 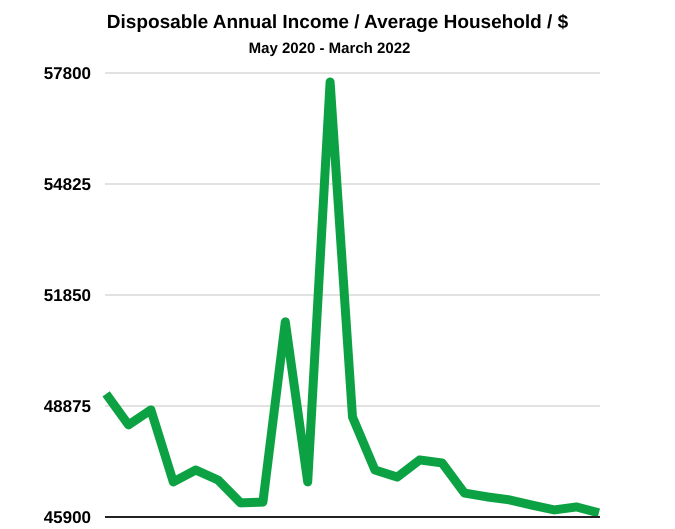 What do you see at coordinates (67, 406) in the screenshot?
I see `y-tick-label: 48875` at bounding box center [67, 406].